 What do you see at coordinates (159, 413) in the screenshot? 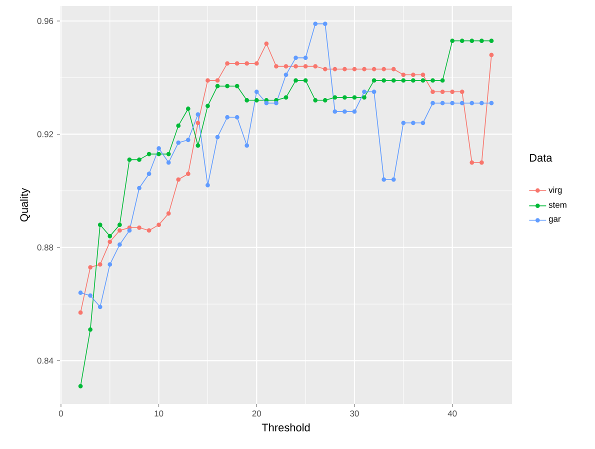
I see `x-tick-label: 10` at bounding box center [159, 413].